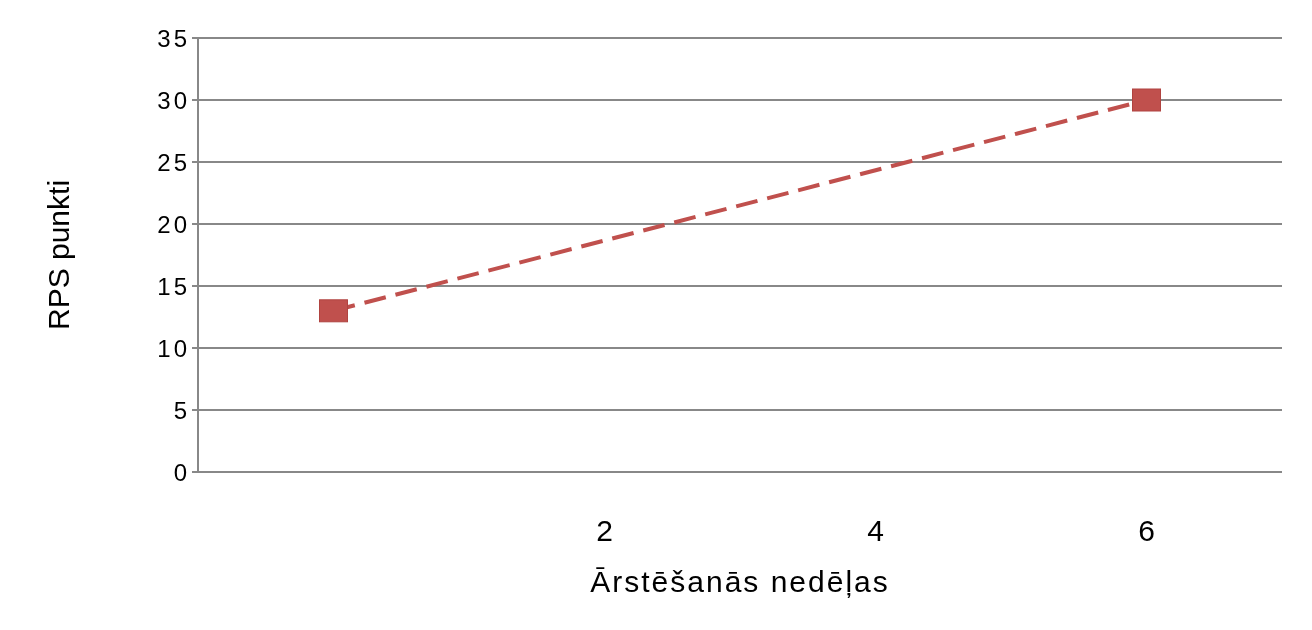  Describe the element at coordinates (181, 472) in the screenshot. I see `y-tick-label: 0` at that location.